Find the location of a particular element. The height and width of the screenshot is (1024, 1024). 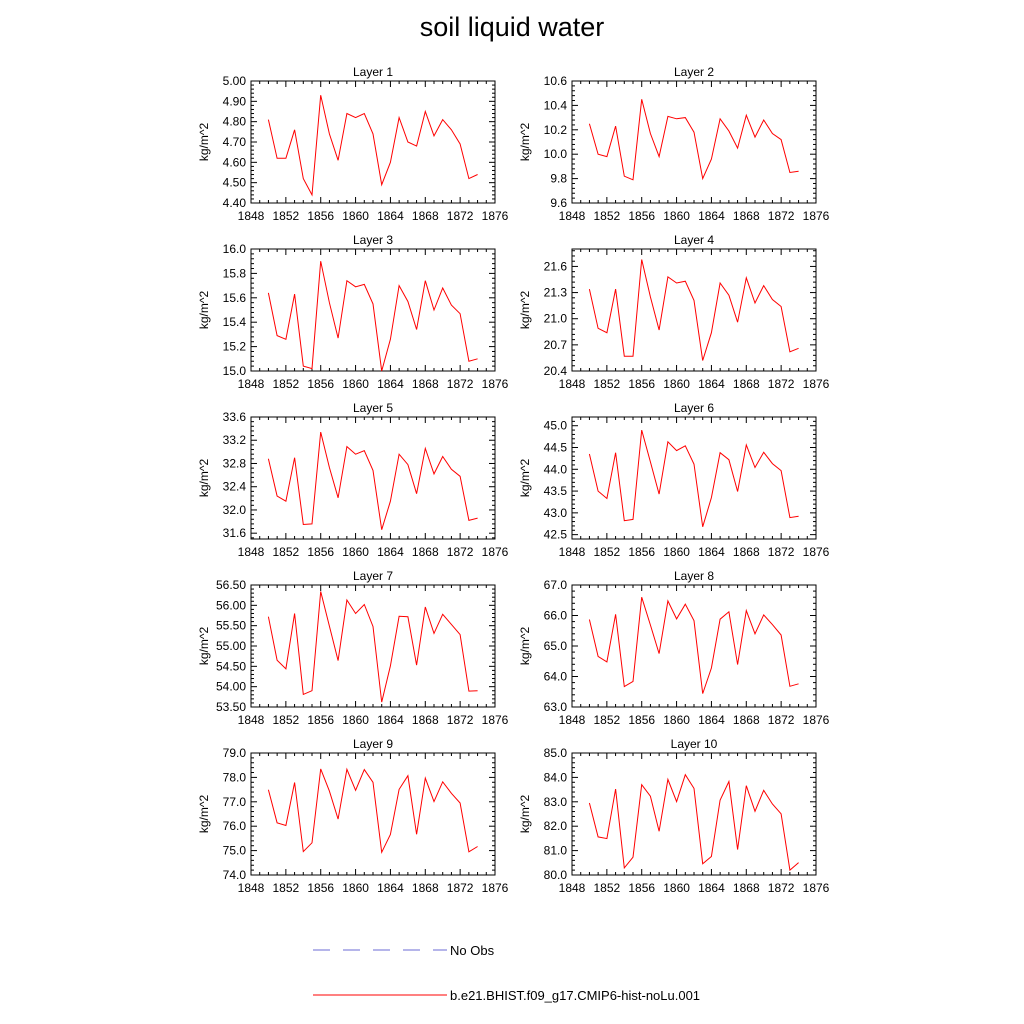

panel-2-x-tick-label: 1852 is located at coordinates (607, 216).